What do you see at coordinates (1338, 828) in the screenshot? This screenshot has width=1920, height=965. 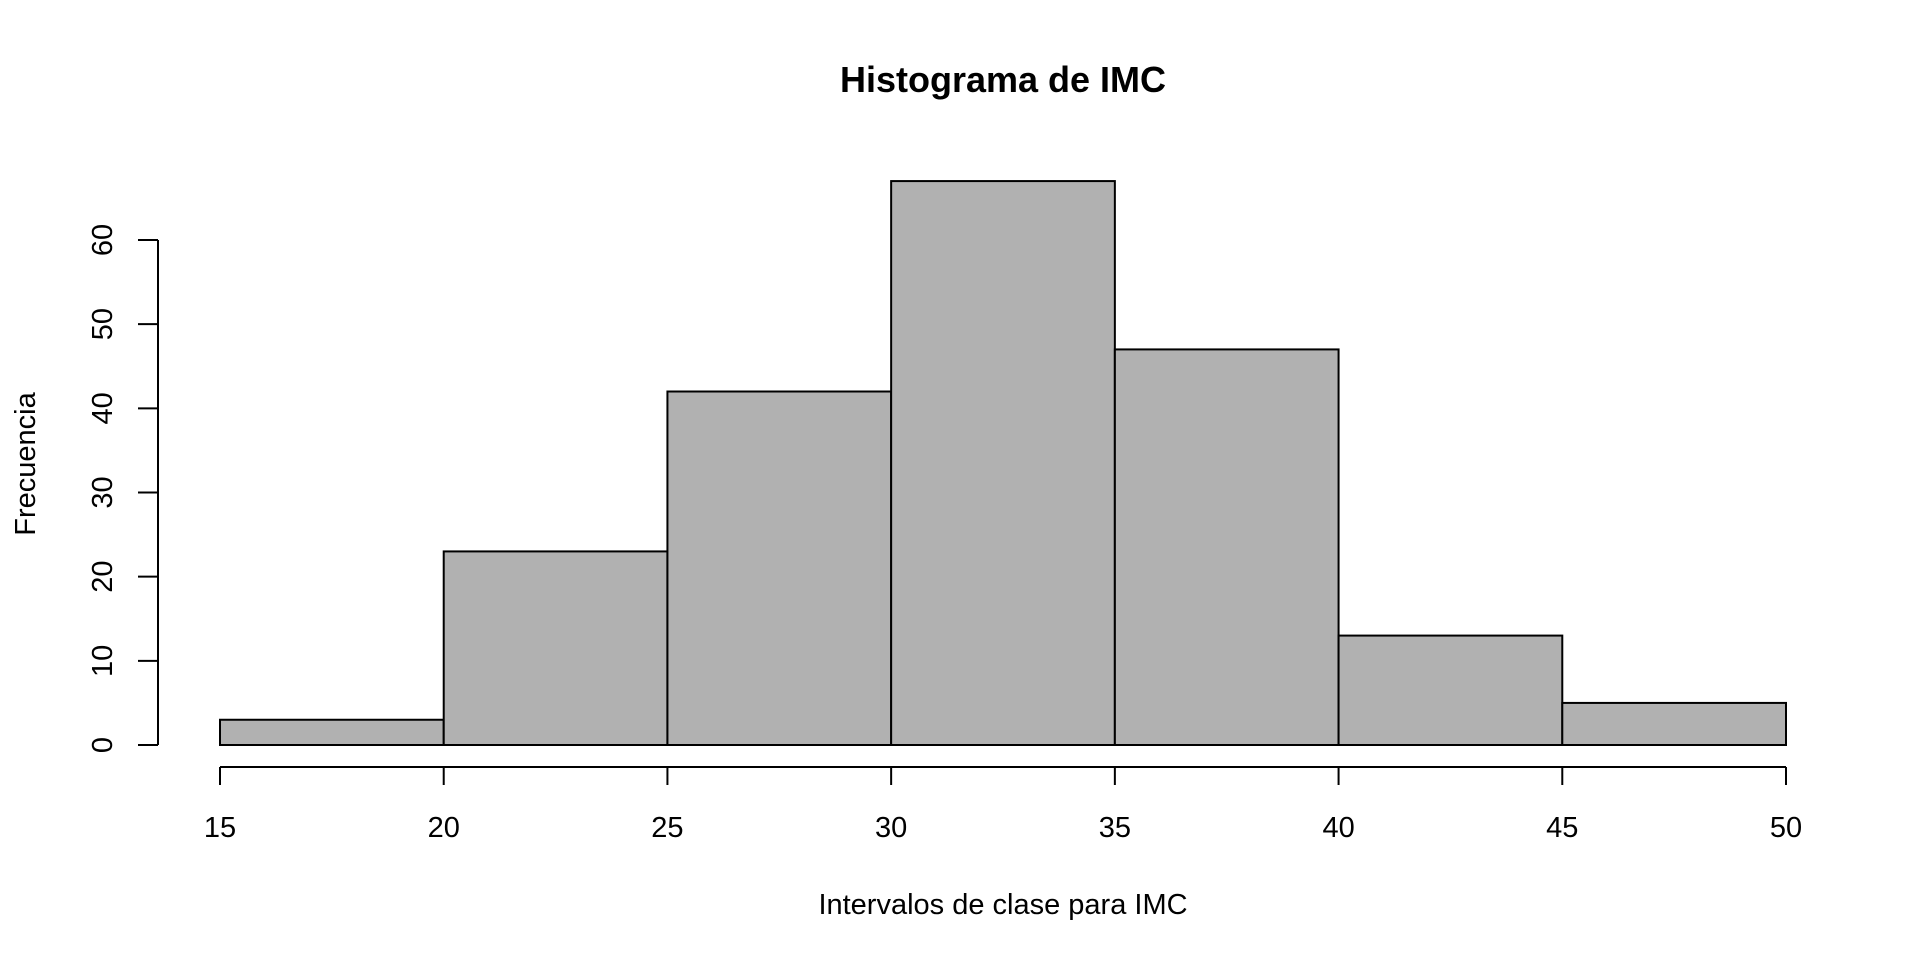 I see `x-tick-label: 40` at bounding box center [1338, 828].